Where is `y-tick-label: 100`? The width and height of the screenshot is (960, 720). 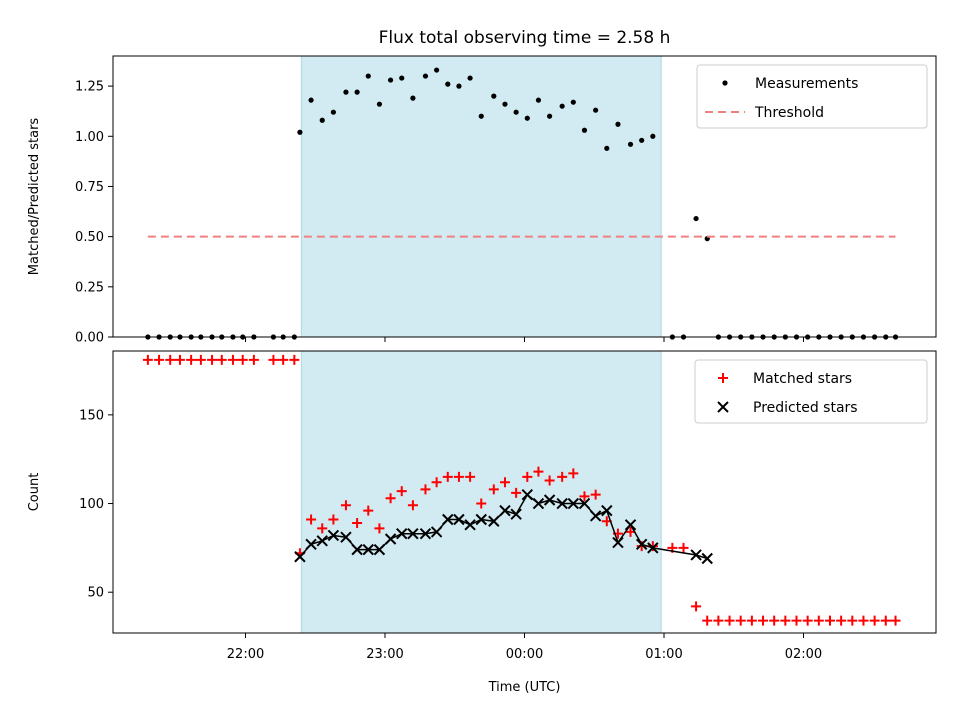 y-tick-label: 100 is located at coordinates (91, 504).